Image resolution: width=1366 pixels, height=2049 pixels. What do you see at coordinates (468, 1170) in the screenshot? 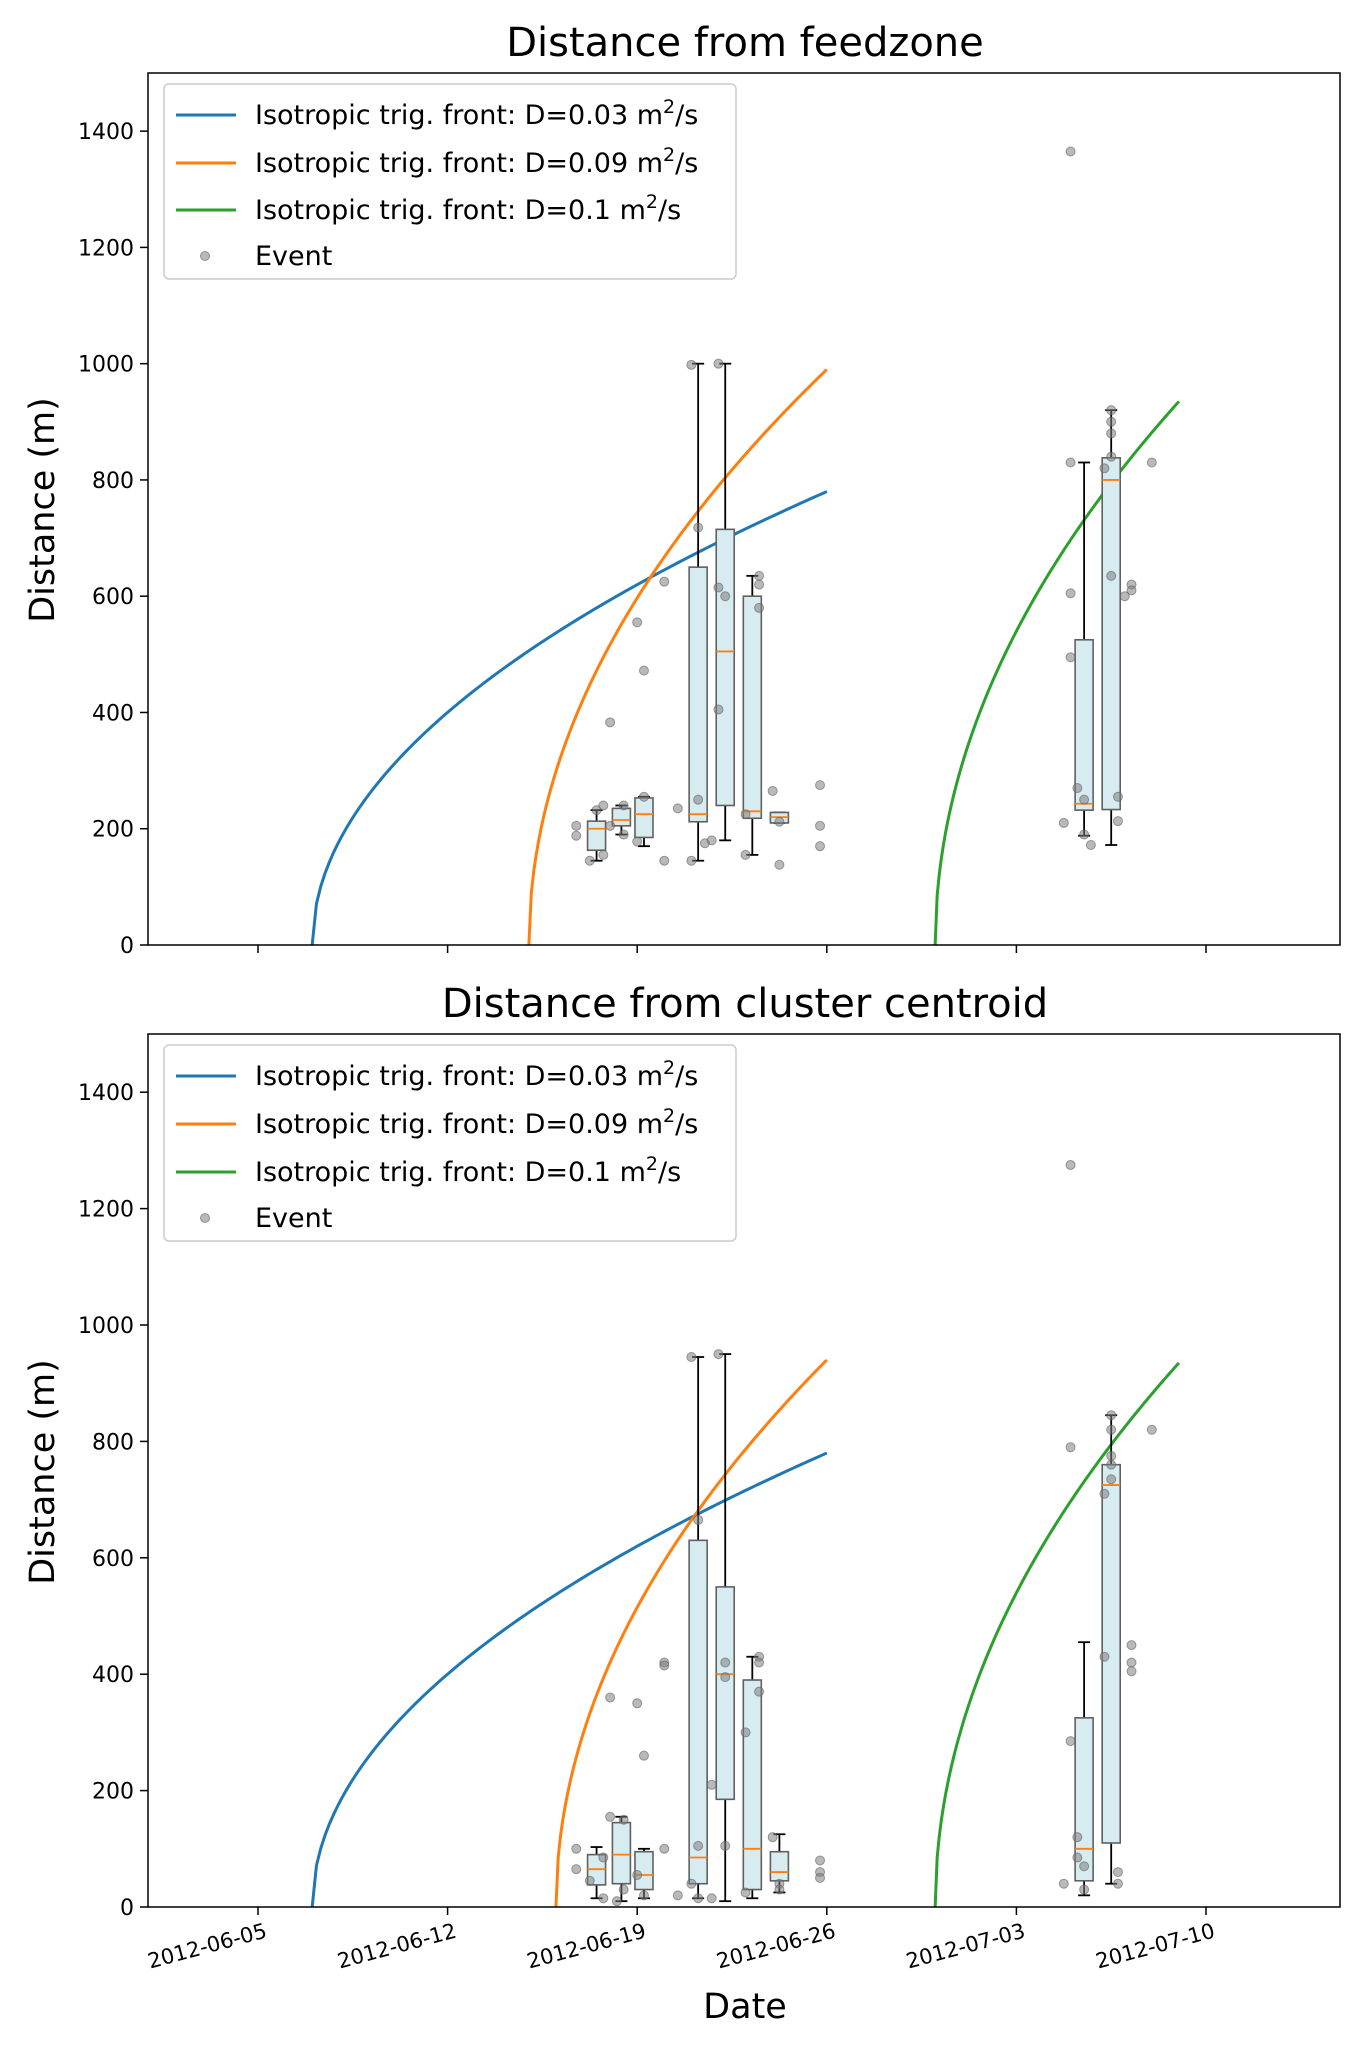
I see `legend-label-d01: Isotropic trig. front: D=0.1 m2/s` at bounding box center [468, 1170].